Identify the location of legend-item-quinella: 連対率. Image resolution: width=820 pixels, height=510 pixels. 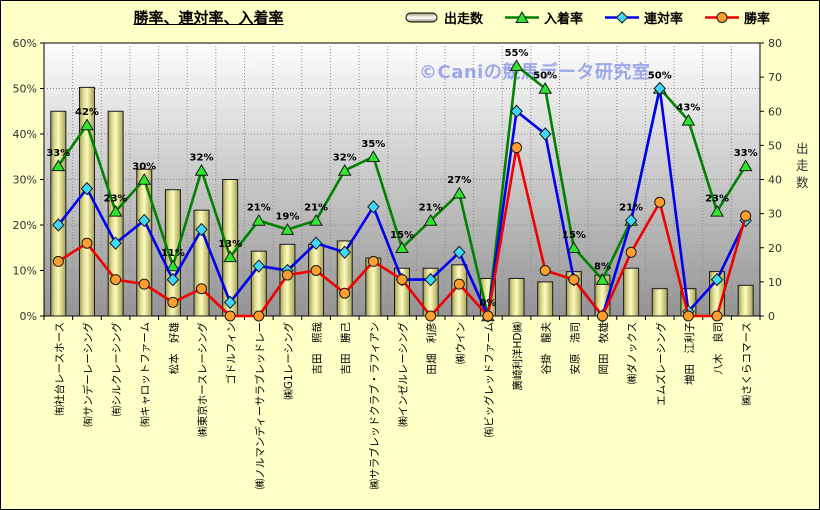
(644, 17).